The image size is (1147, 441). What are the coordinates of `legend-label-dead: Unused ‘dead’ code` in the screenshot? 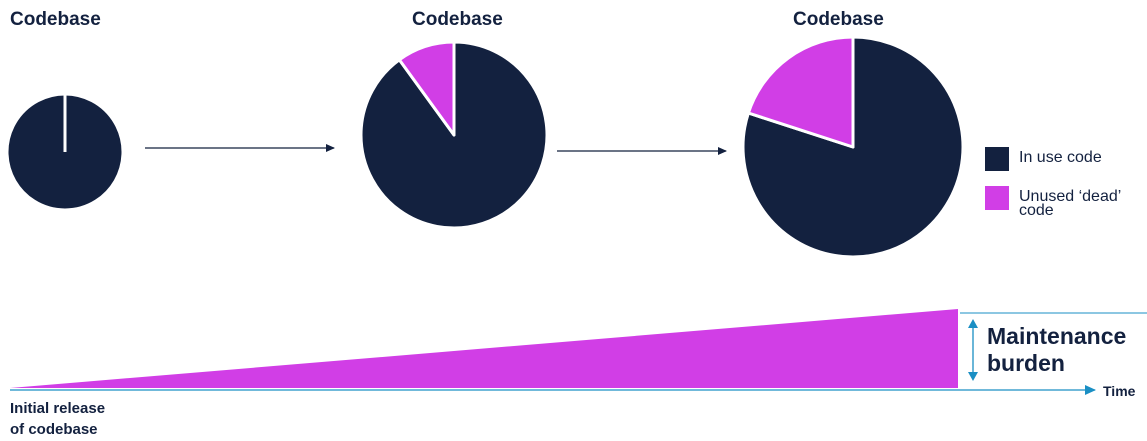 It's located at (1070, 203).